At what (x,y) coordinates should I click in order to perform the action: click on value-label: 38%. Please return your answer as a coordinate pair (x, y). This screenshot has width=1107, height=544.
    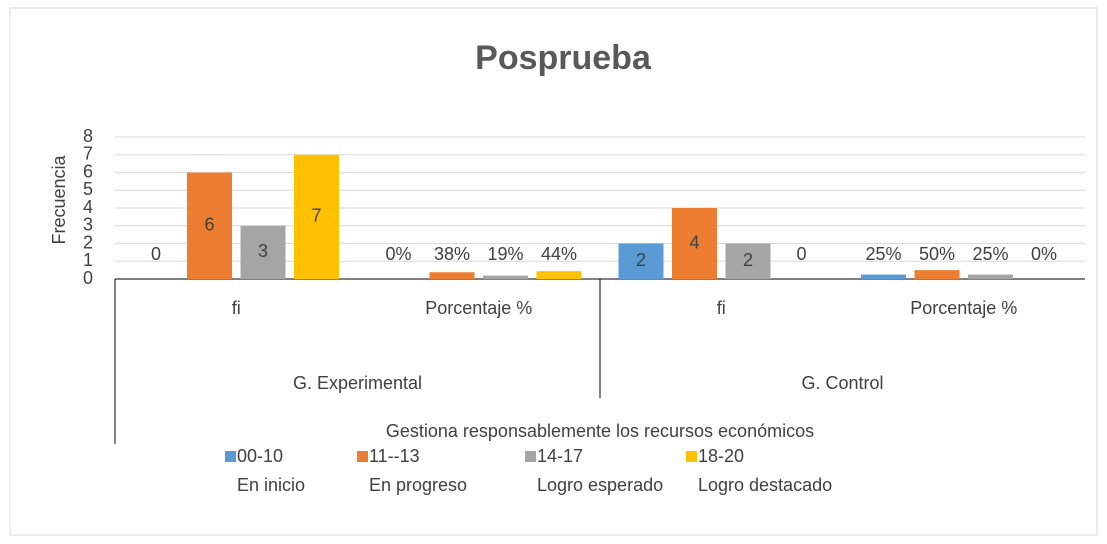
    Looking at the image, I should click on (452, 254).